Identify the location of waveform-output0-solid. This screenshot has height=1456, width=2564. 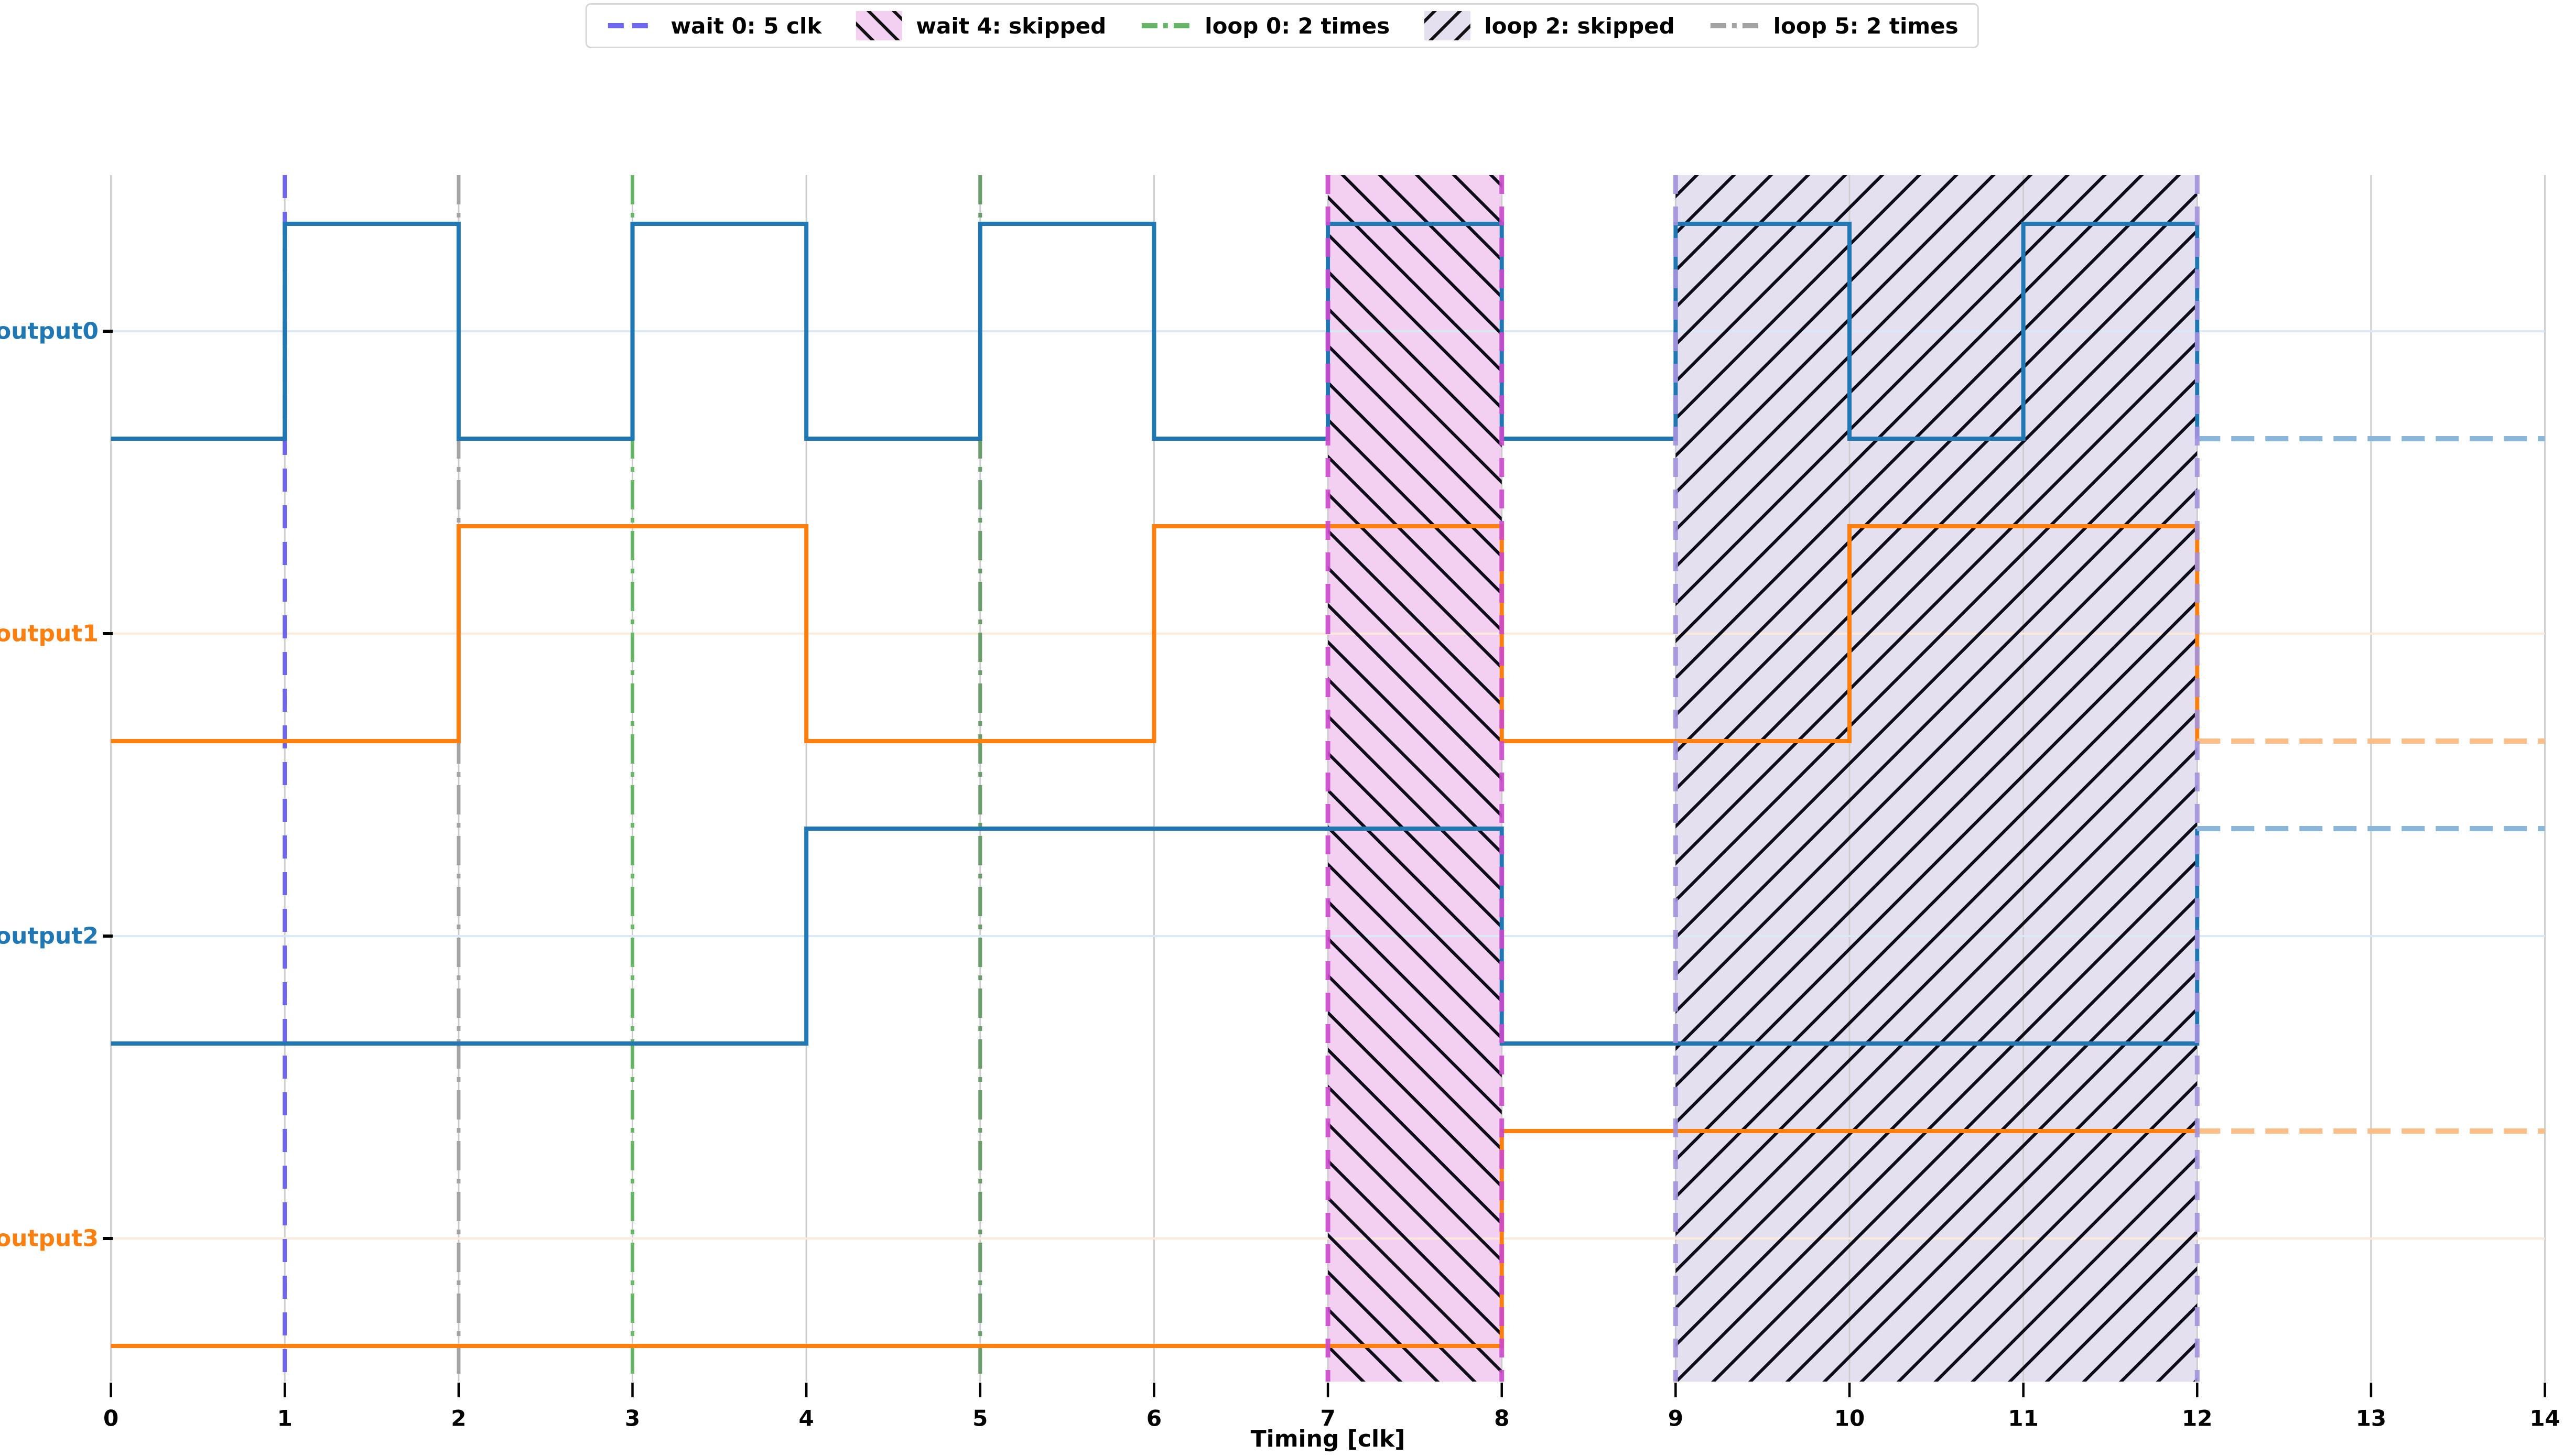
(1155, 331).